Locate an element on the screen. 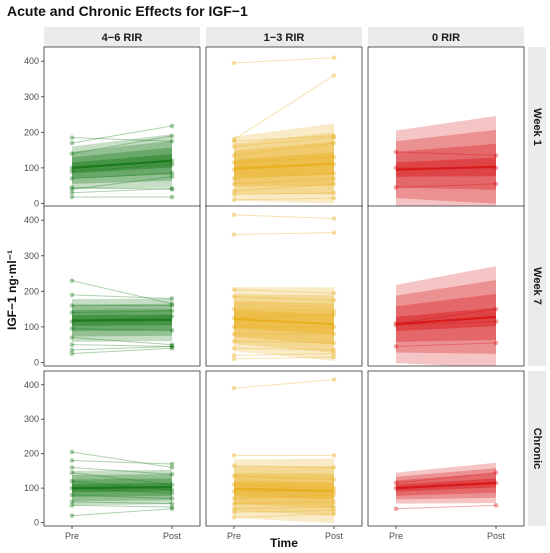 The width and height of the screenshot is (550, 553). row-strip is located at coordinates (537, 127).